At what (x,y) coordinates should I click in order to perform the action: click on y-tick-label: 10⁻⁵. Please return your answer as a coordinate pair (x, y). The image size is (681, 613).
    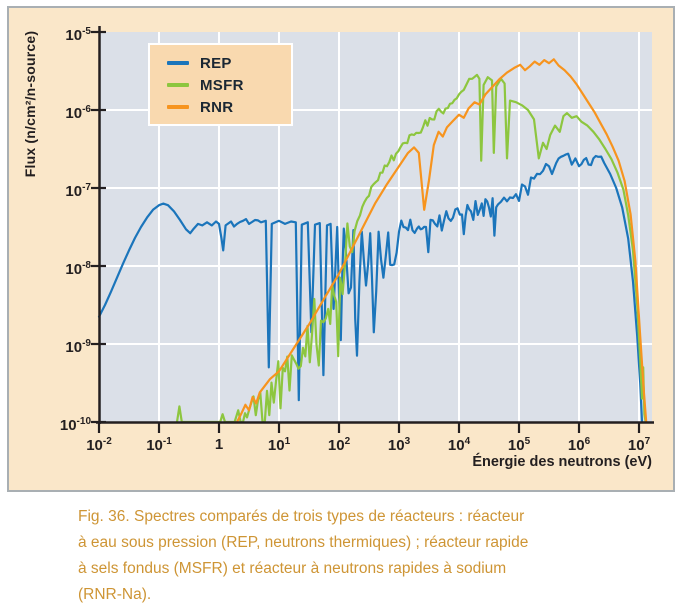
    Looking at the image, I should click on (78, 35).